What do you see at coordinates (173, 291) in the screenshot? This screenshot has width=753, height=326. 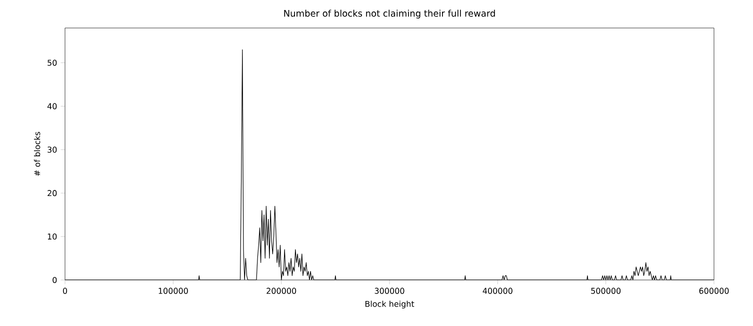 I see `x-tick-label: 100000` at bounding box center [173, 291].